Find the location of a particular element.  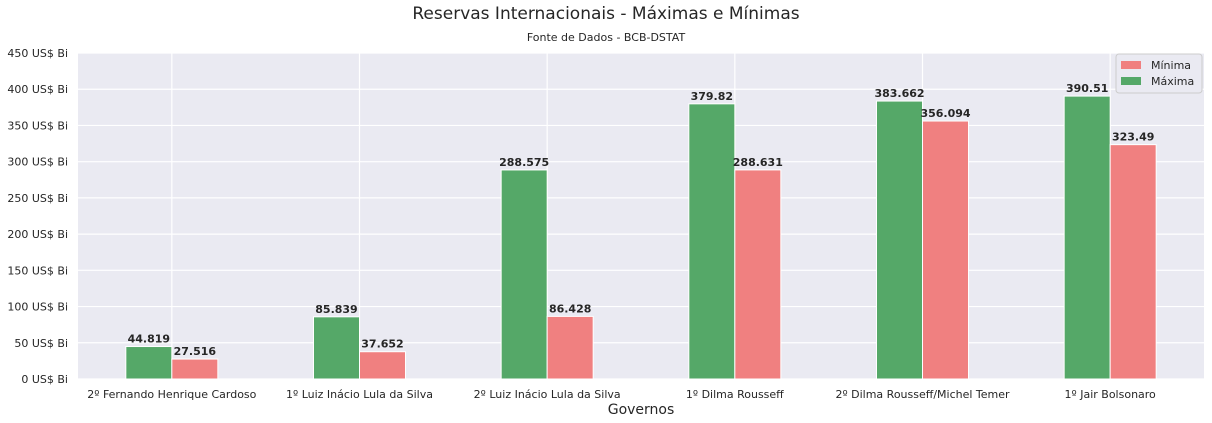

x-axis-label: Governos is located at coordinates (641, 410).